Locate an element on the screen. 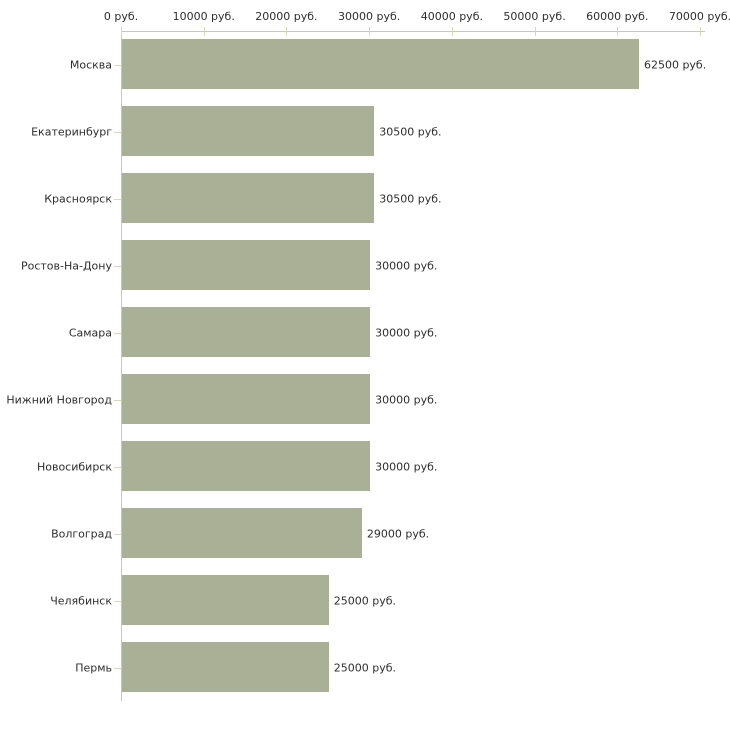 Image resolution: width=730 pixels, height=730 pixels. category-label: Новосибирск is located at coordinates (74, 466).